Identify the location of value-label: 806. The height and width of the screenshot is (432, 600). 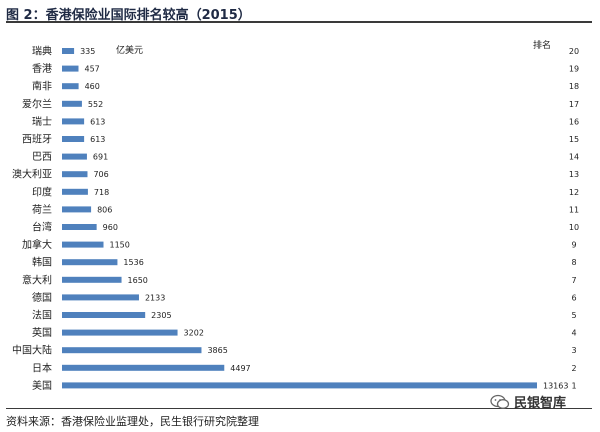
(104, 209).